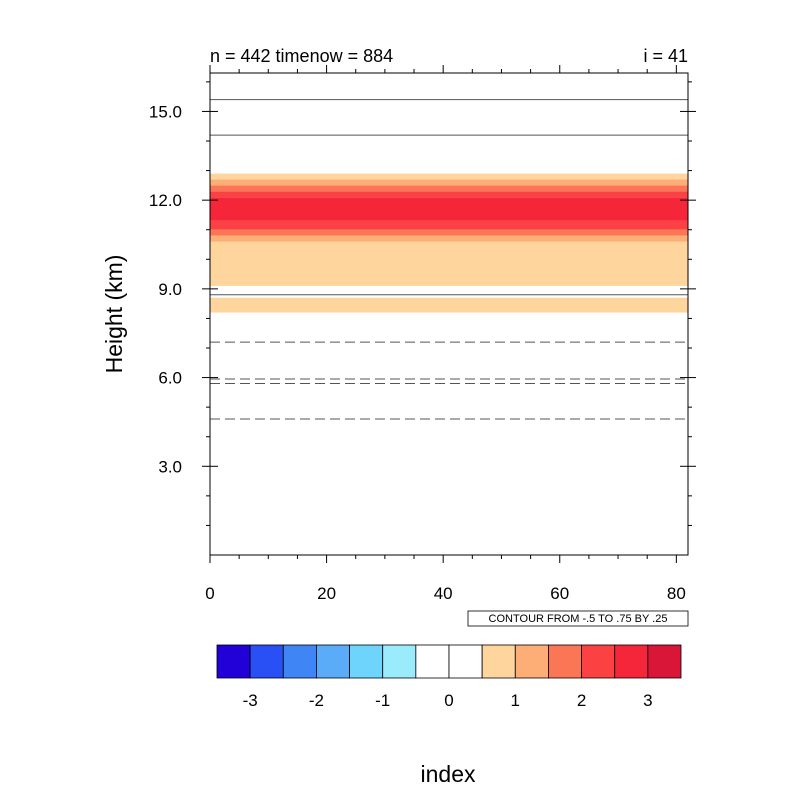 The height and width of the screenshot is (800, 800). I want to click on contour-fill-bands, so click(449, 243).